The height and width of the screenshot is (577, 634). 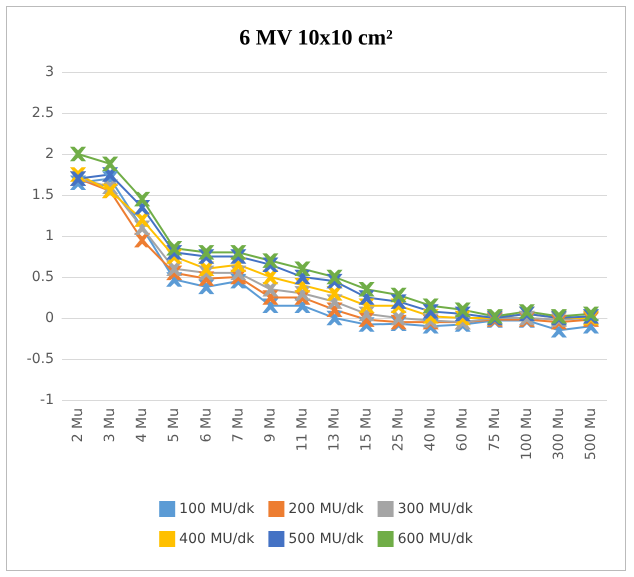 What do you see at coordinates (49, 154) in the screenshot?
I see `y-tick-label: 2` at bounding box center [49, 154].